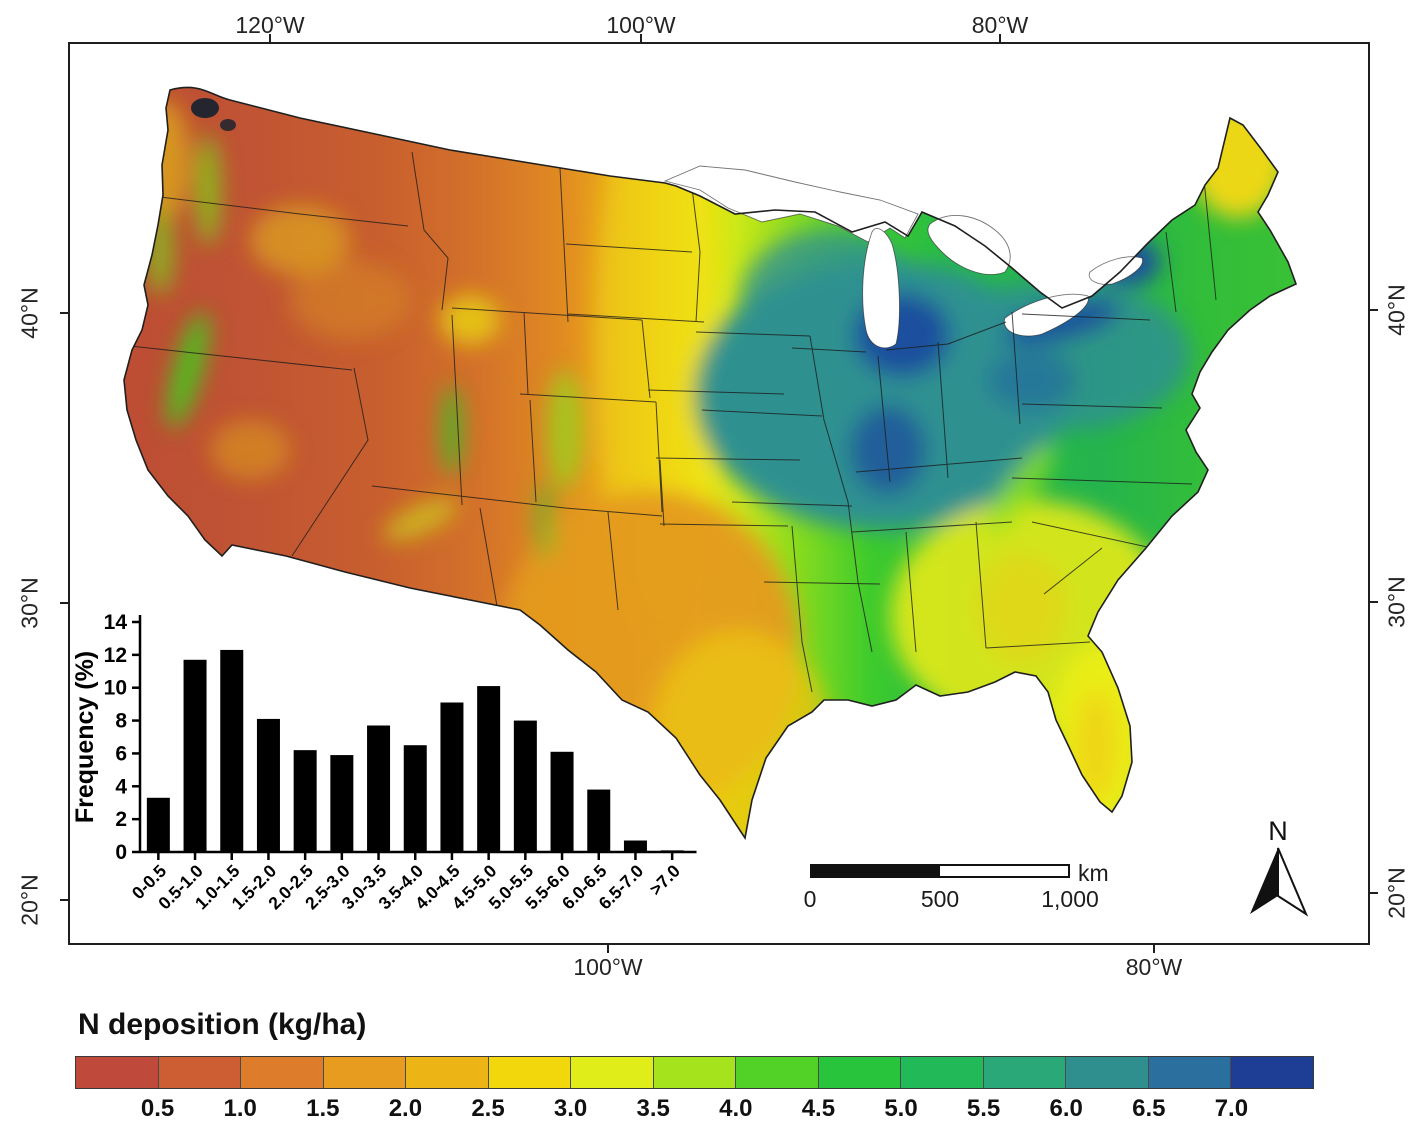  I want to click on legend-tick-label: 5.0, so click(901, 1108).